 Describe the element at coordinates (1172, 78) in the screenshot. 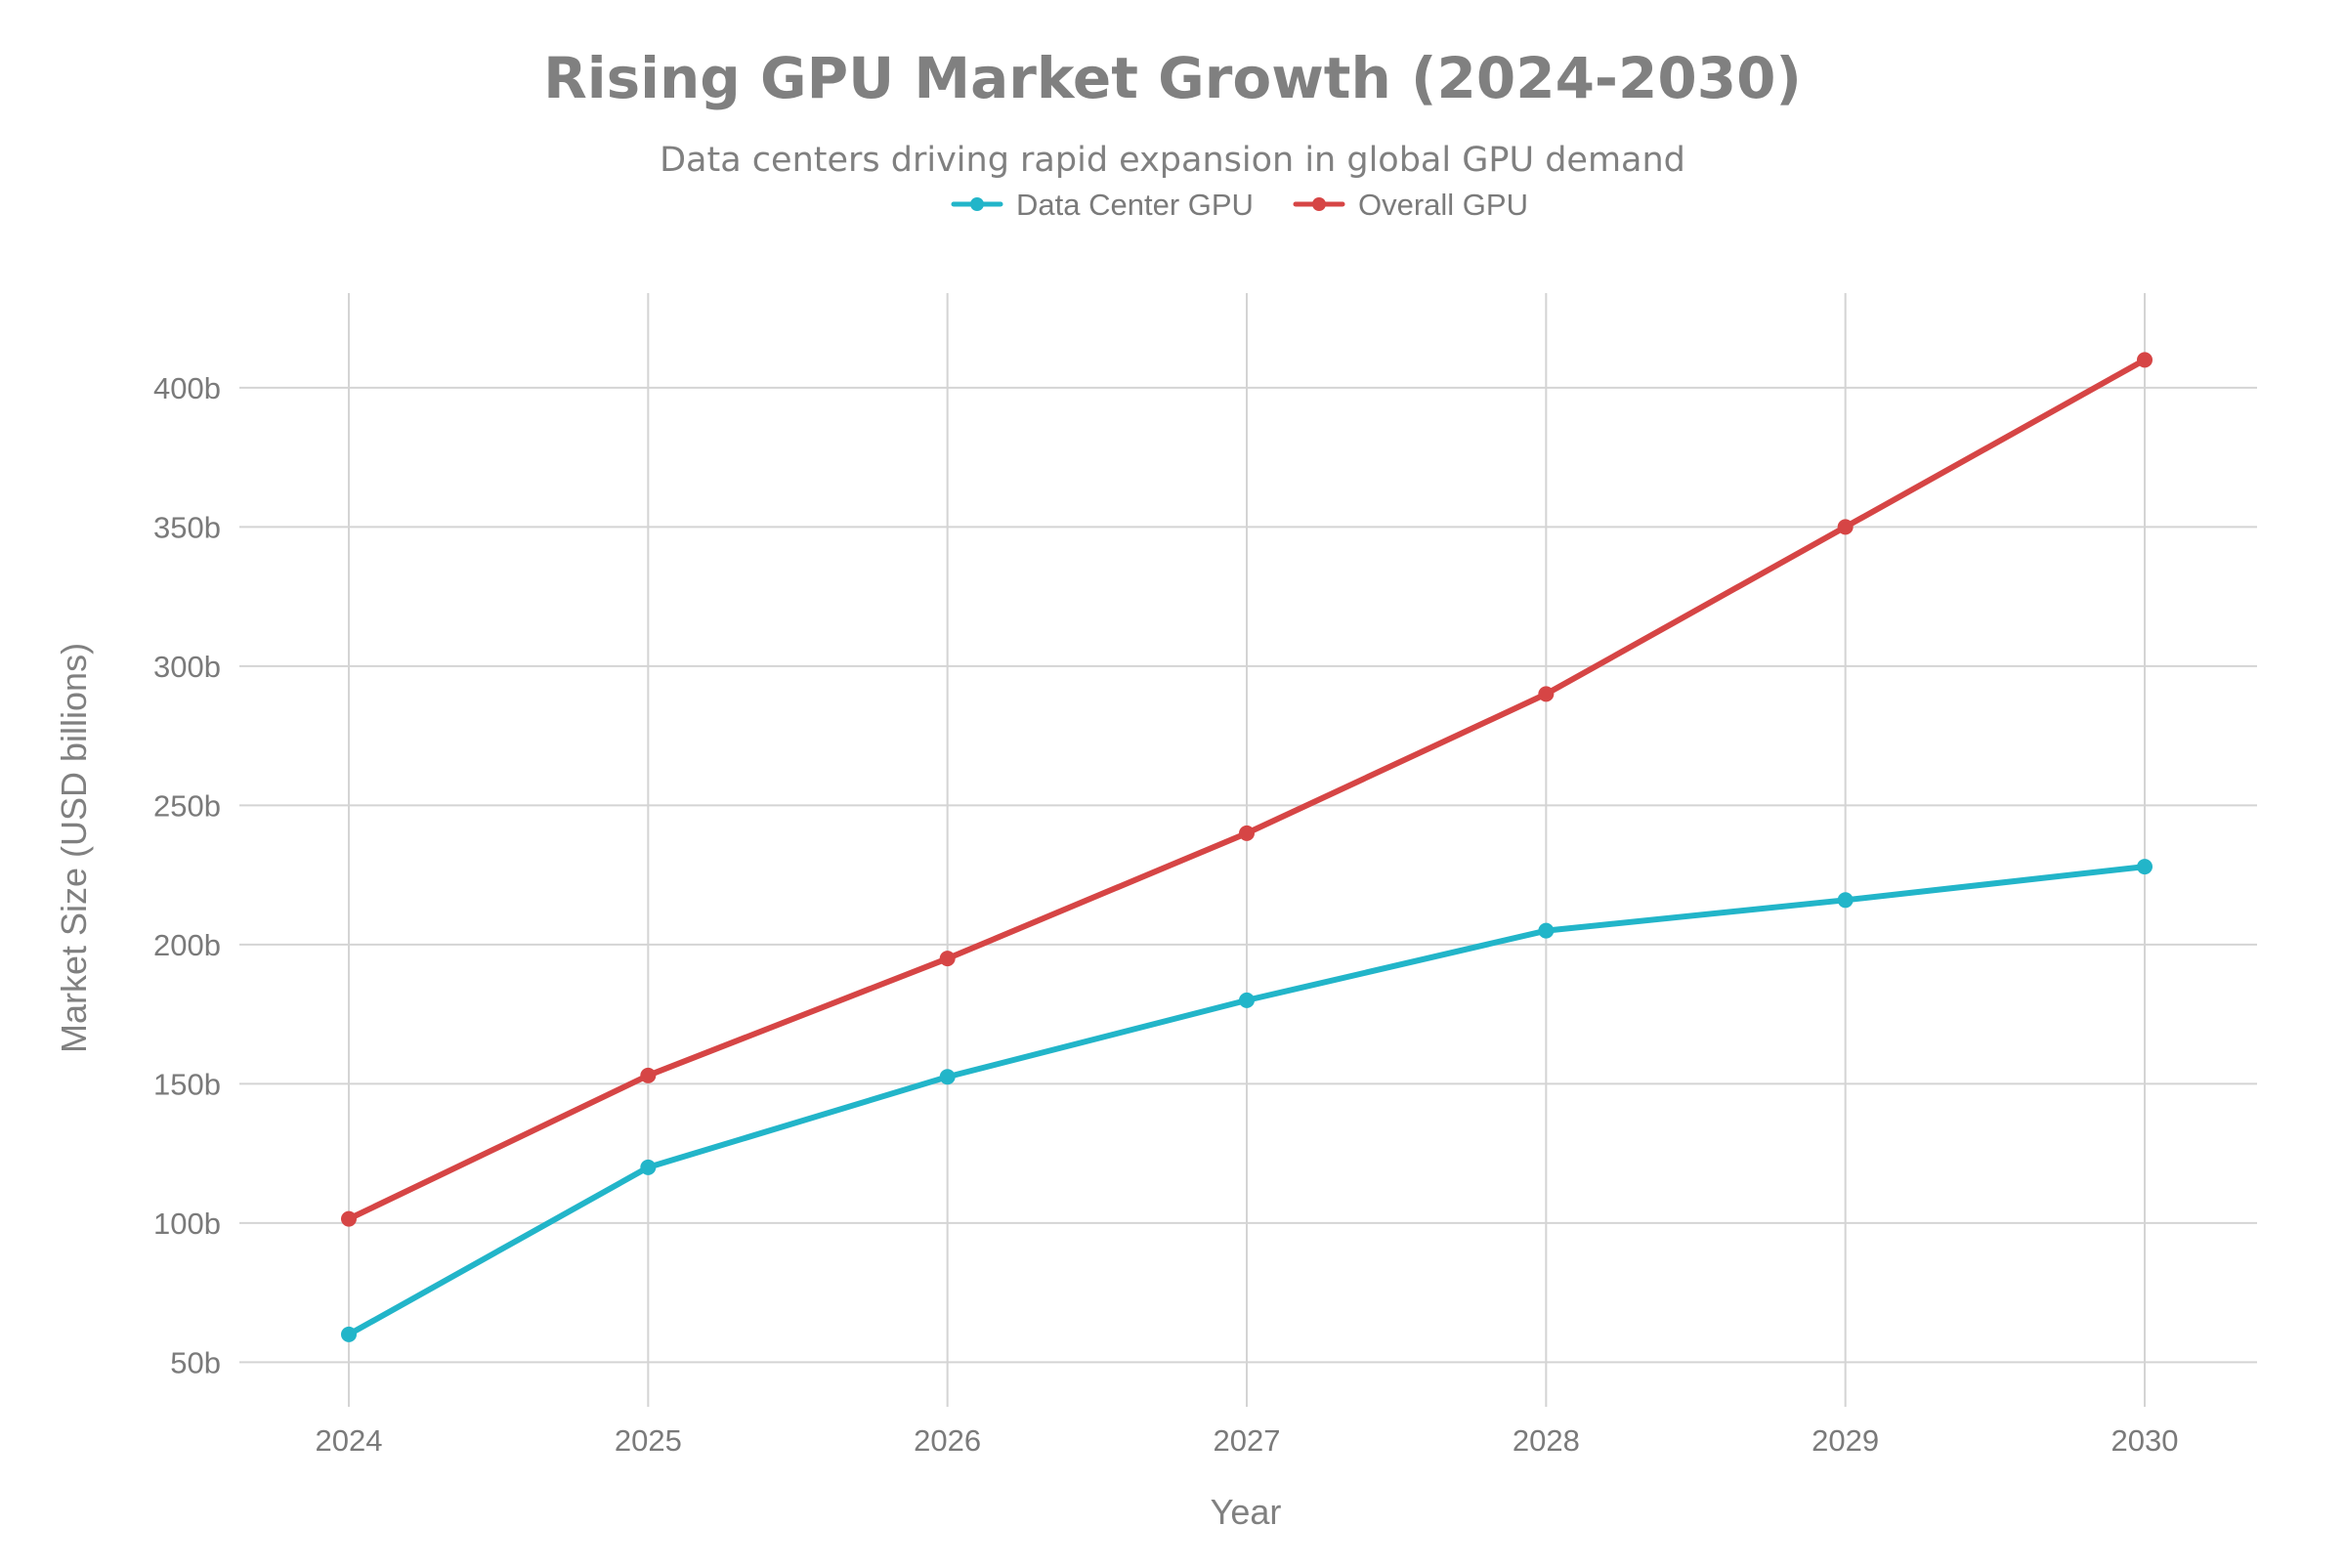

I see `chart-title: Rising GPU Market Growth (2024-2030)` at that location.